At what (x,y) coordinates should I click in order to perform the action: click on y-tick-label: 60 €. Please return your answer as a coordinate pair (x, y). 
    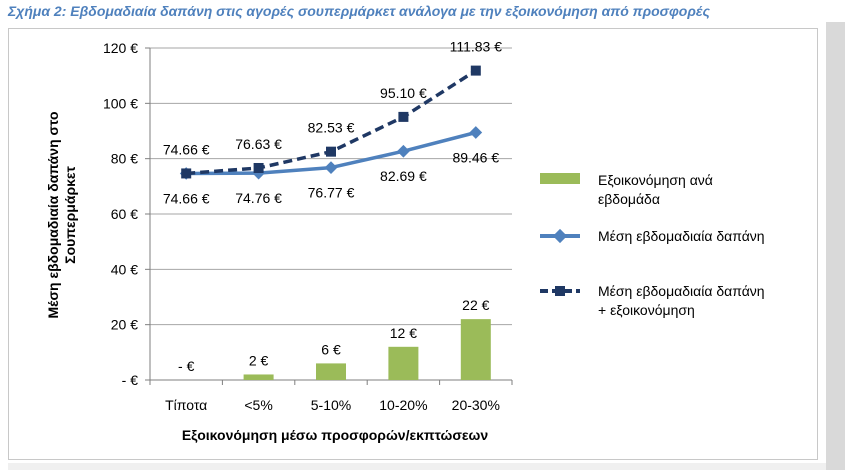
    Looking at the image, I should click on (124, 214).